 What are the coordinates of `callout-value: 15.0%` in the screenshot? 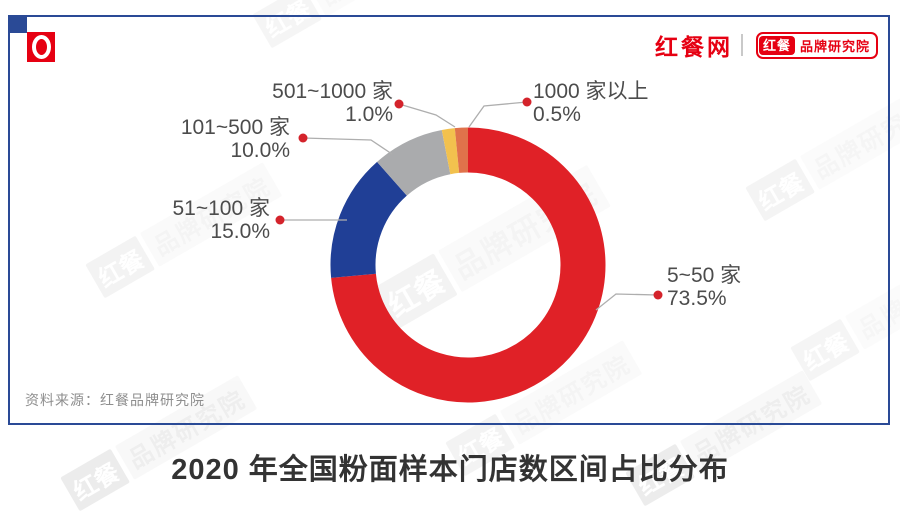 It's located at (240, 231).